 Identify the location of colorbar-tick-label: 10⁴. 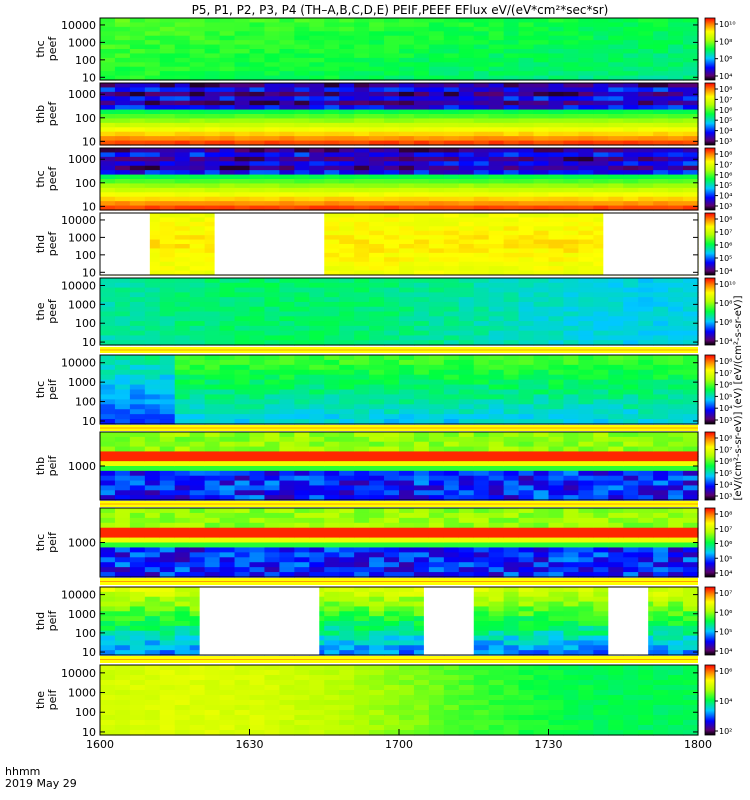
(725, 408).